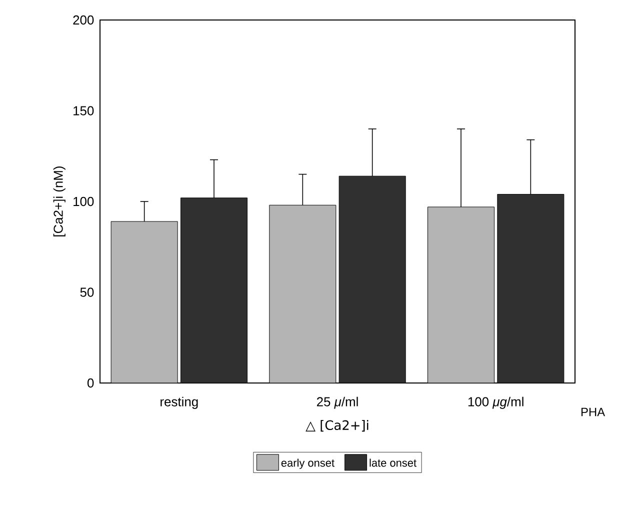  Describe the element at coordinates (179, 402) in the screenshot. I see `x-tick-label: resting` at that location.